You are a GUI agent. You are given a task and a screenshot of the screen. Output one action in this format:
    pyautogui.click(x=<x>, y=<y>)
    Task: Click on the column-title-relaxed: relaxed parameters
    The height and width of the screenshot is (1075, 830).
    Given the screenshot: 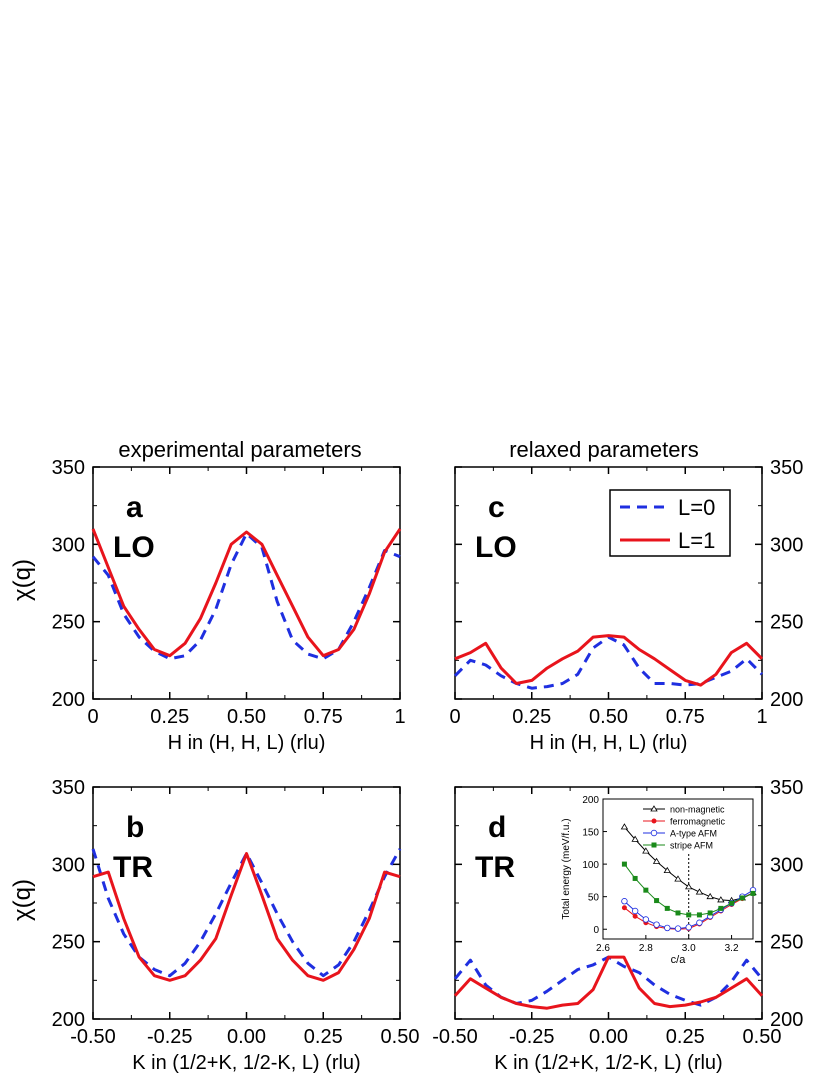 What is the action you would take?
    pyautogui.click(x=604, y=449)
    